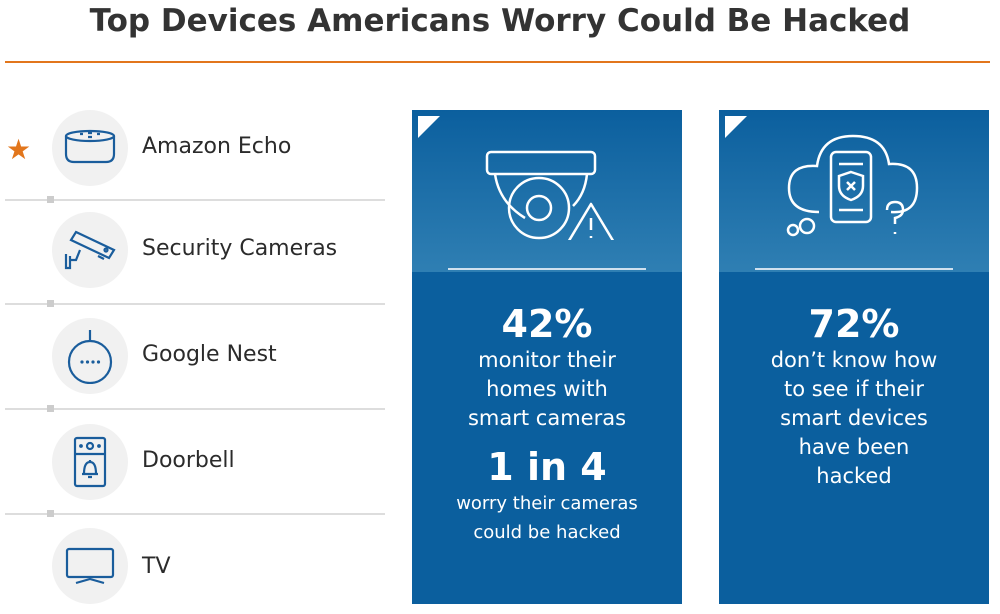 This screenshot has height=614, width=1000. I want to click on stat-text: smart cameras, so click(547, 418).